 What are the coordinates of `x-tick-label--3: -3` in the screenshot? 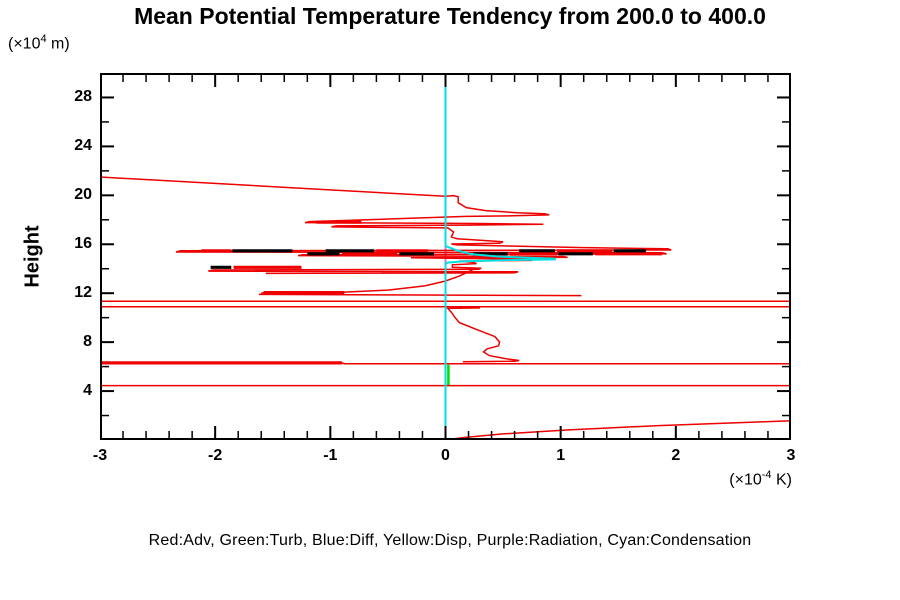 It's located at (100, 455).